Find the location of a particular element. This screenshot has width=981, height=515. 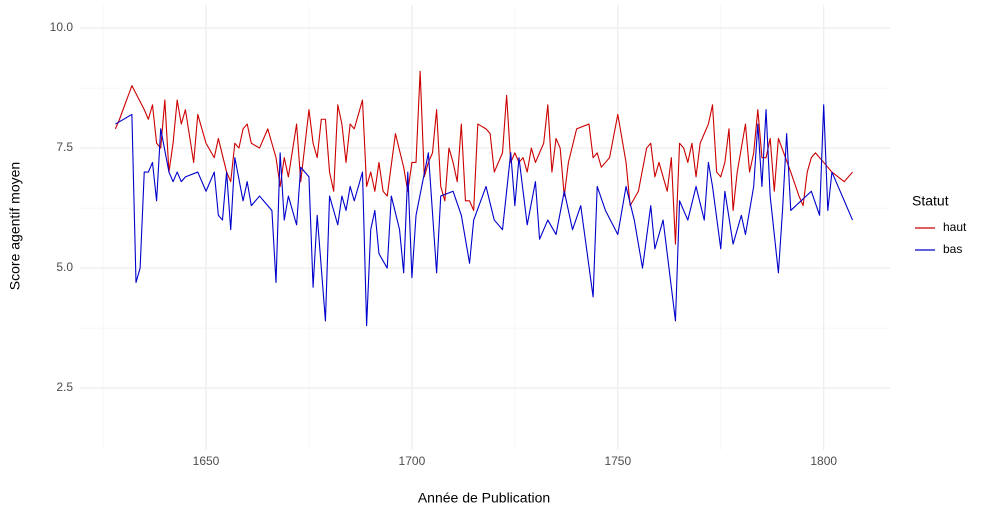

x-tick-label: 1750 is located at coordinates (617, 461).